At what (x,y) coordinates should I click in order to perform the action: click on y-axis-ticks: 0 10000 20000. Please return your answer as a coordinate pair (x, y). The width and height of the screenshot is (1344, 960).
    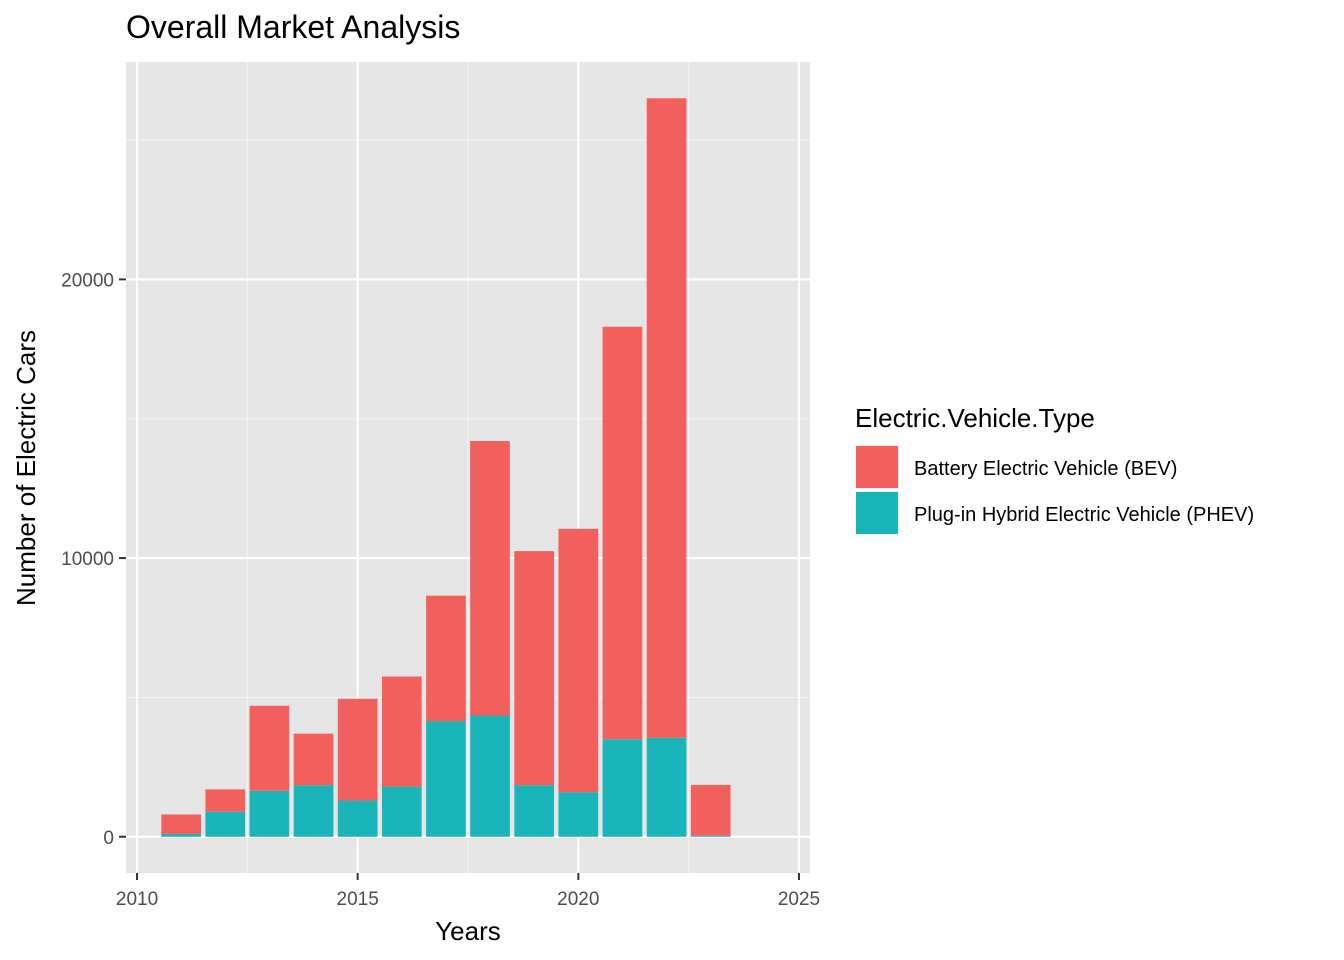
    Looking at the image, I should click on (93, 559).